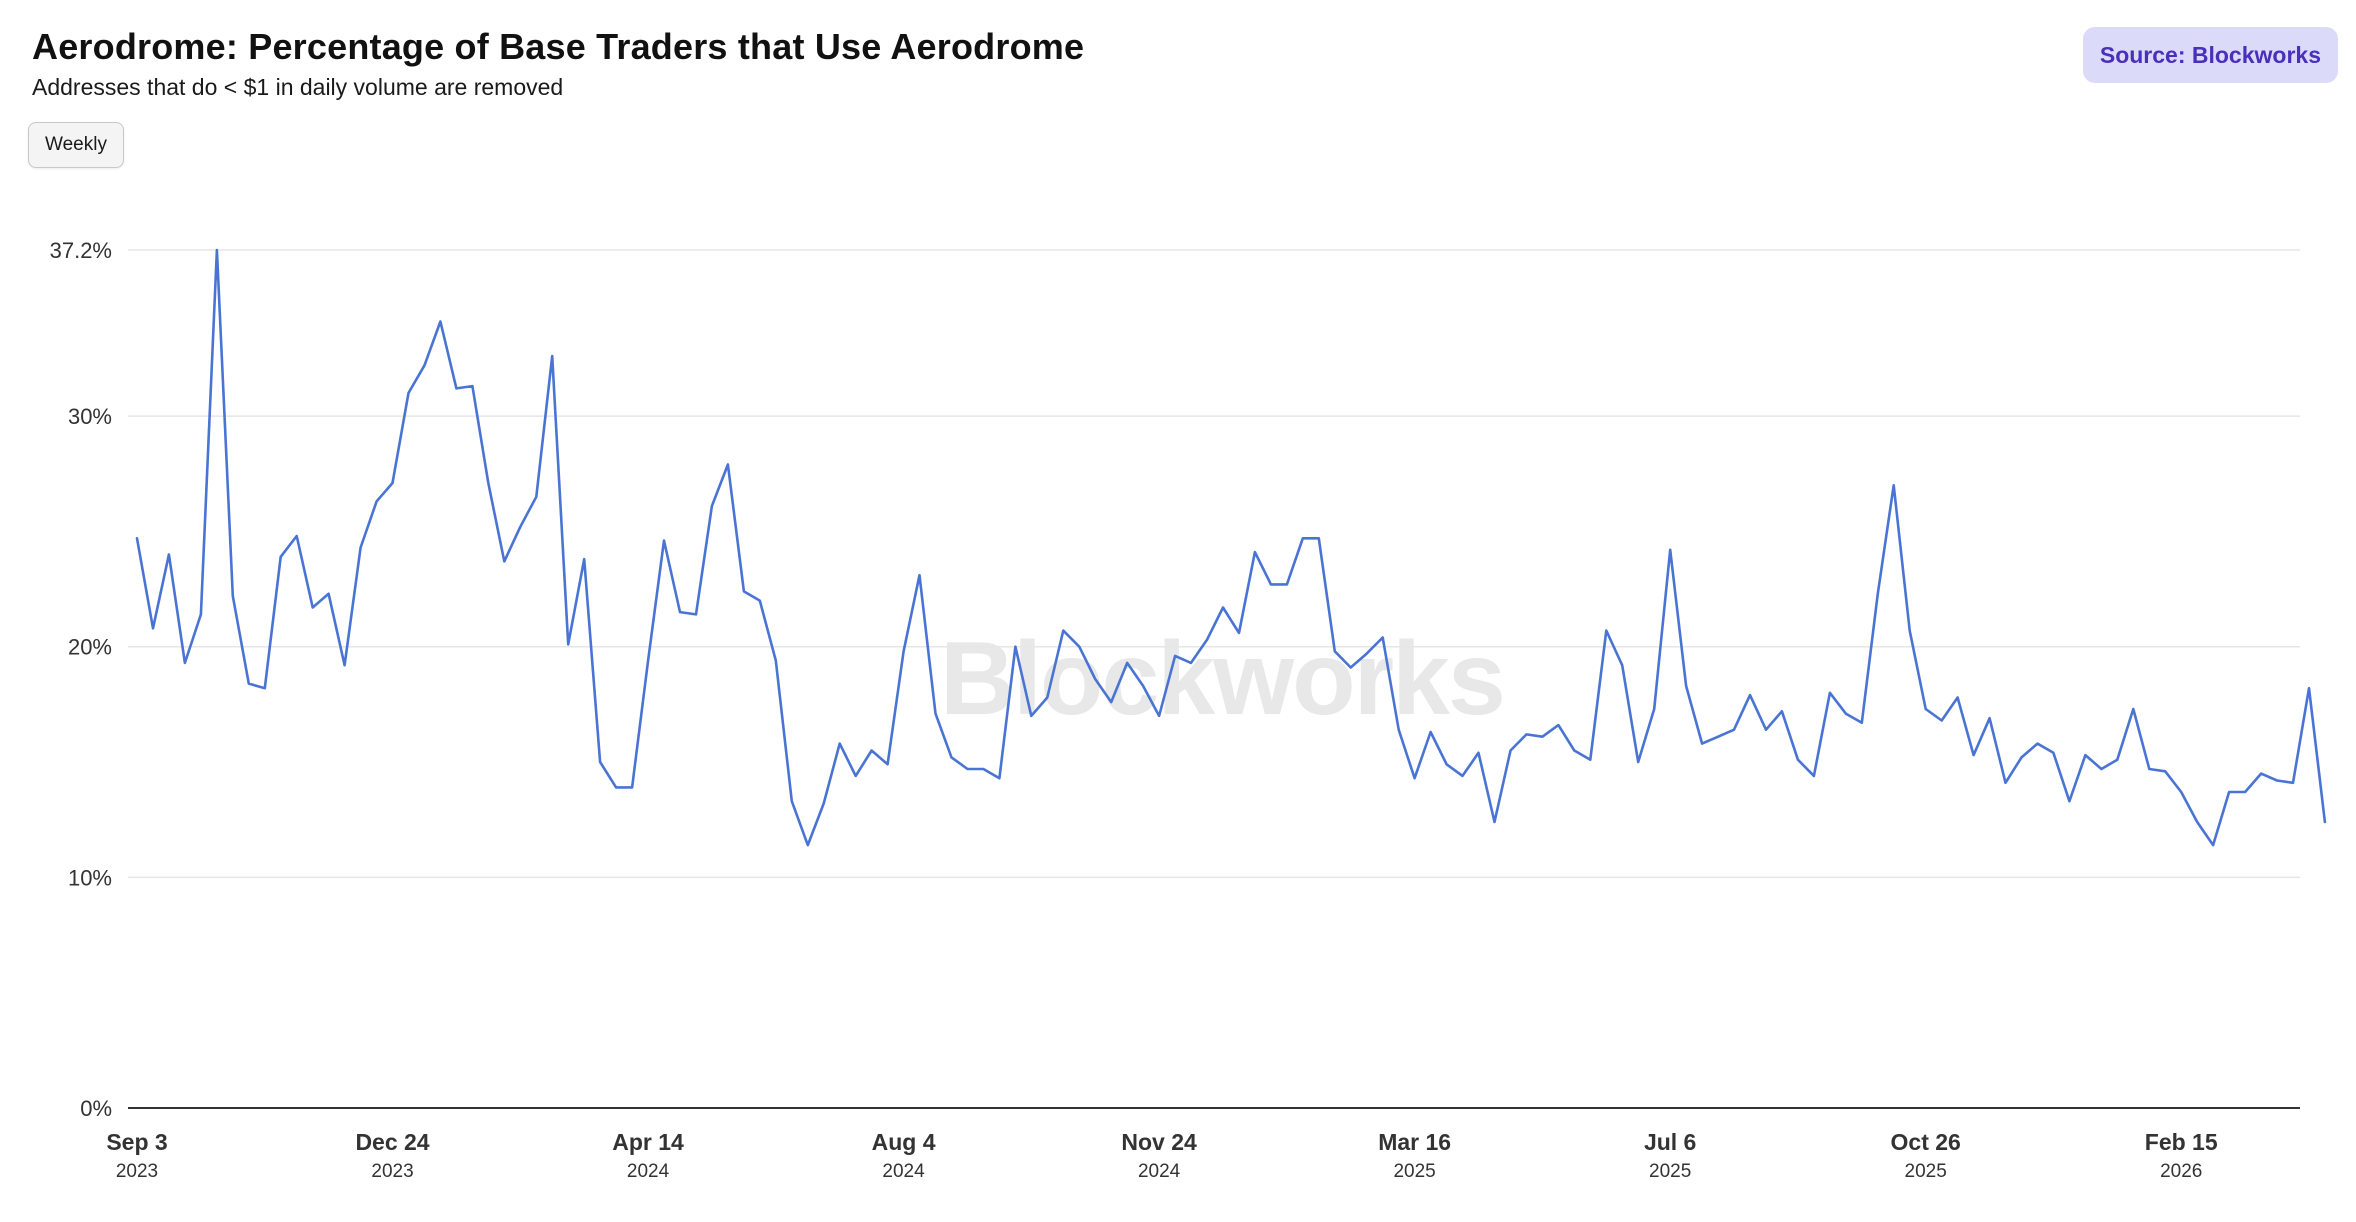 This screenshot has height=1222, width=2356. What do you see at coordinates (136, 1142) in the screenshot?
I see `x-tick-label: Sep 3` at bounding box center [136, 1142].